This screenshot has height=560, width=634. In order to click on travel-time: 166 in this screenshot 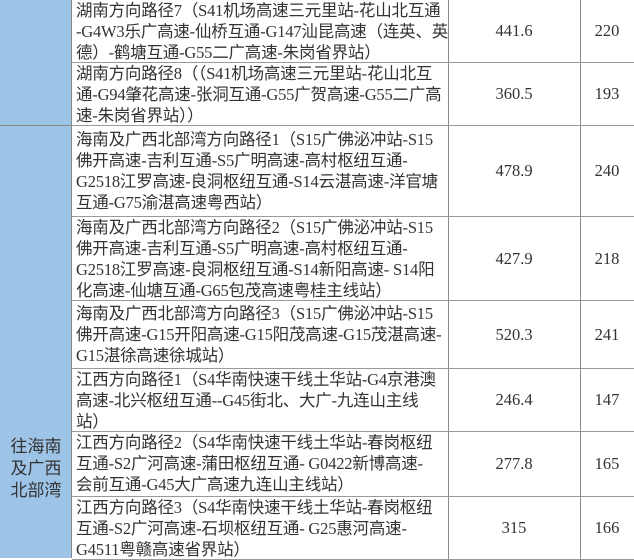, I will do `click(607, 527)`.